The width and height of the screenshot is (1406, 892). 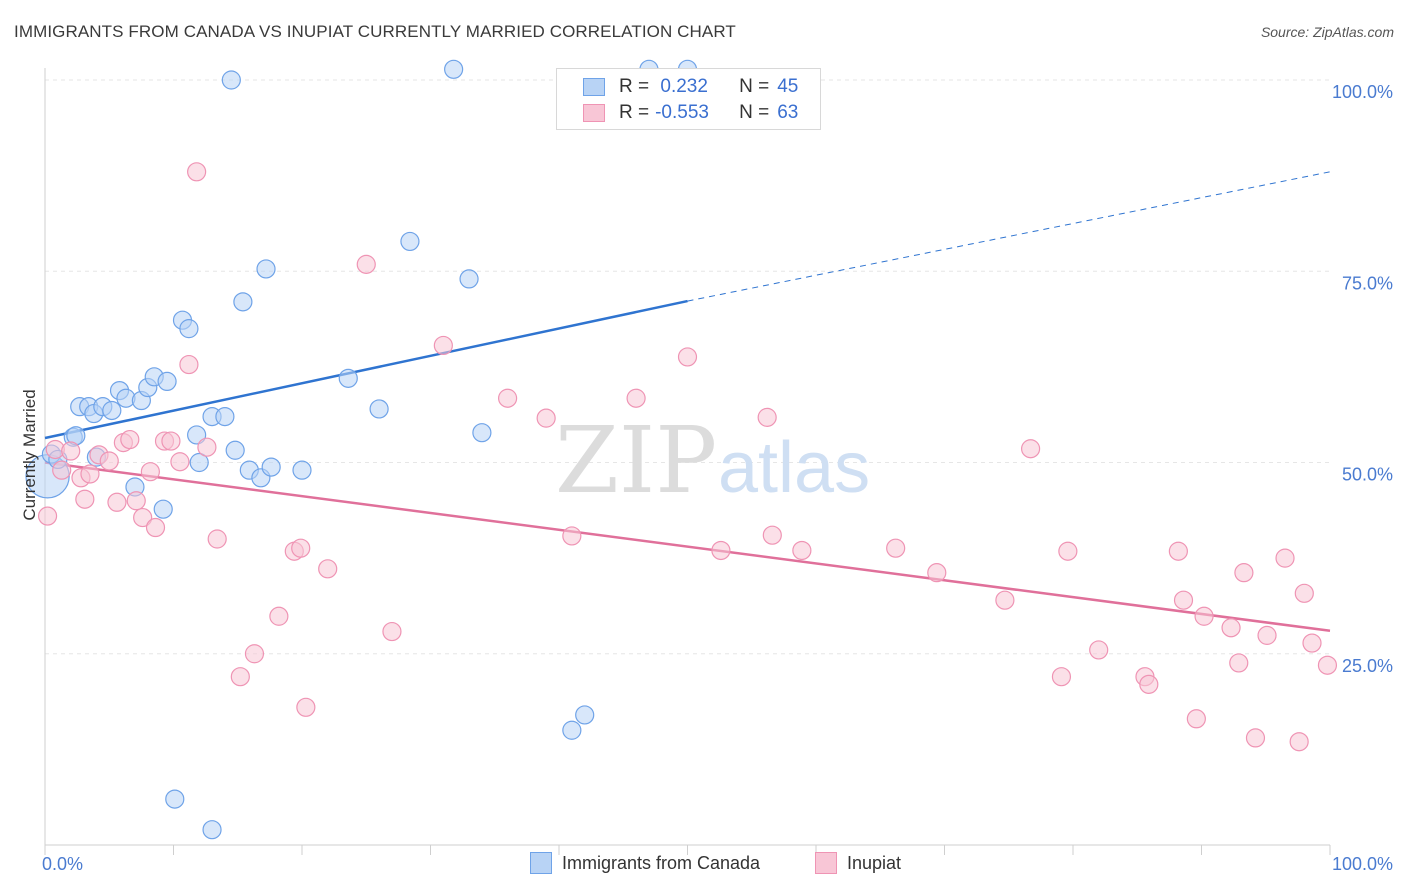 I want to click on watermark-atlas: atlas, so click(x=794, y=468).